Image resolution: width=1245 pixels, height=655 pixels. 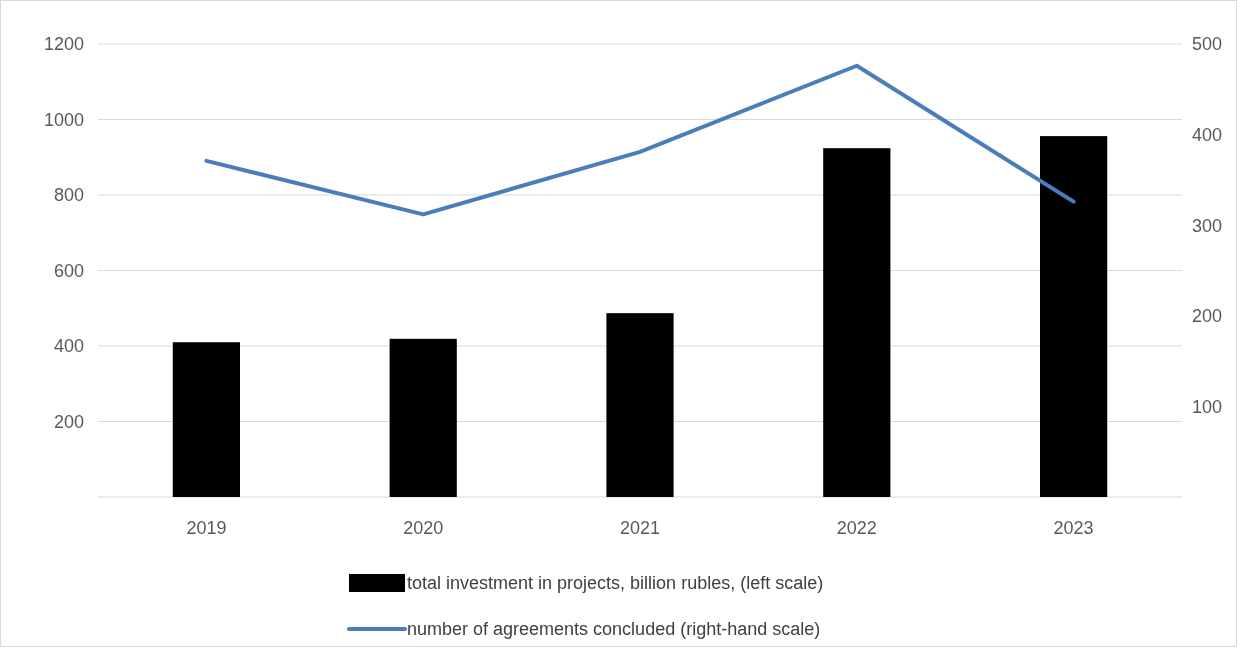 I want to click on legend-label: number of agreements concluded (right-hand scale), so click(x=614, y=629).